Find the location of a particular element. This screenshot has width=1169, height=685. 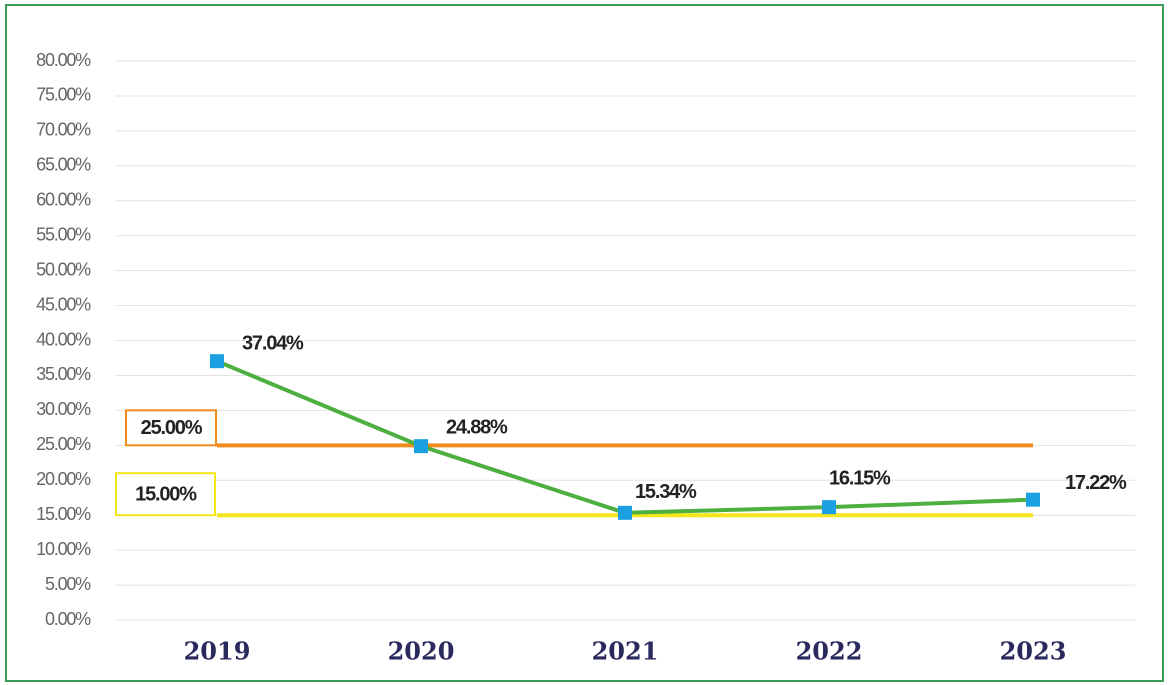

y-tick-label: 5.00% is located at coordinates (68, 584).